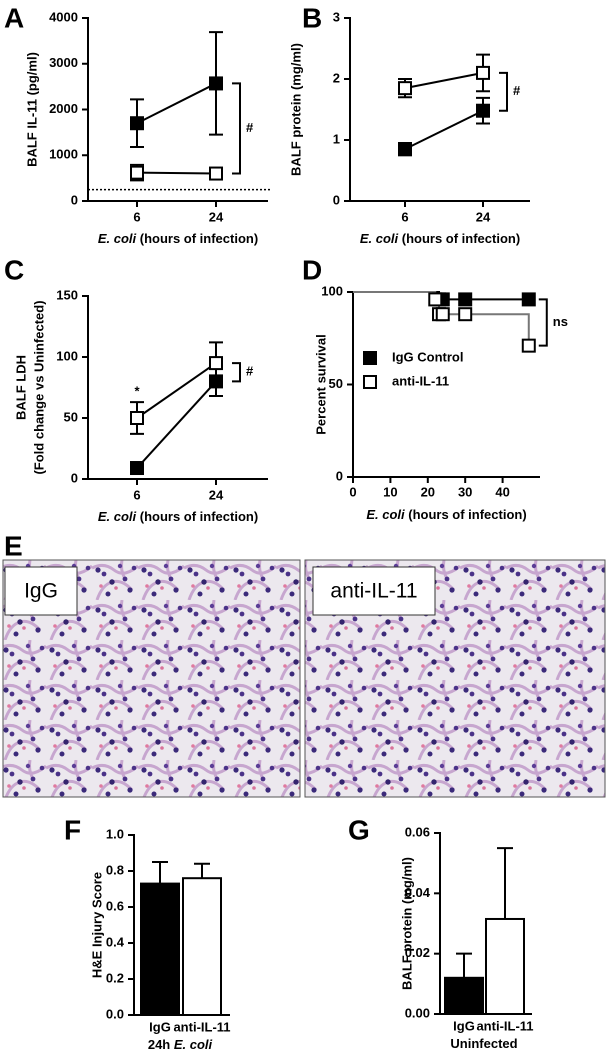 The height and width of the screenshot is (1056, 609). I want to click on x-axis-label-part: Uninfected, so click(483, 1043).